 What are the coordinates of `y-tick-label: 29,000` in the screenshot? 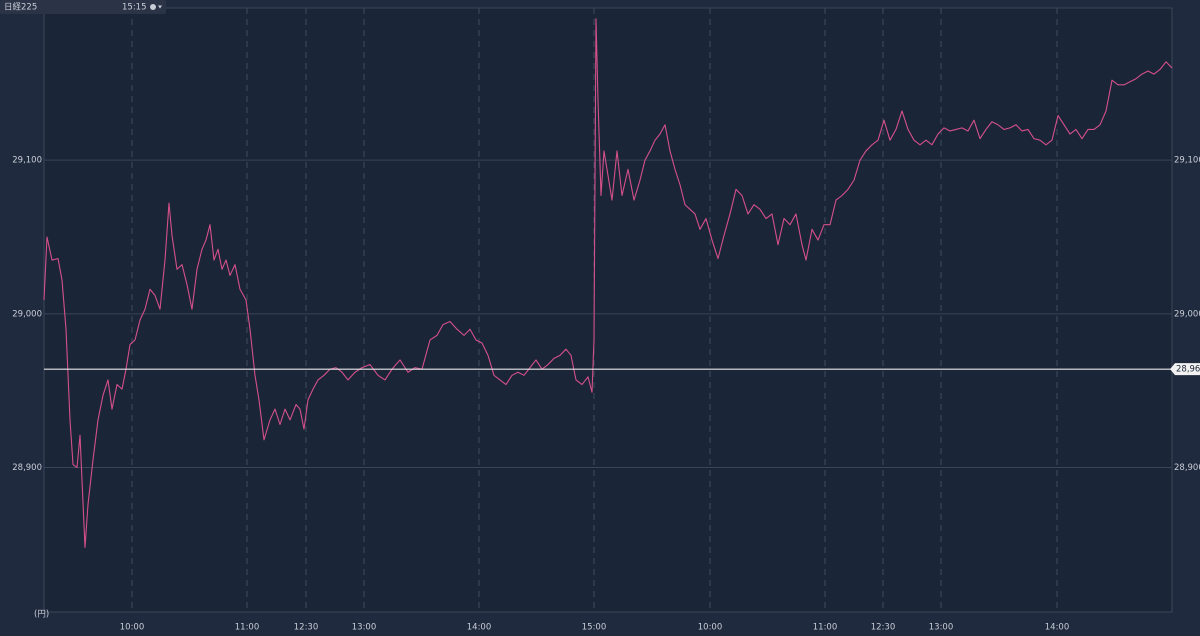 It's located at (27, 314).